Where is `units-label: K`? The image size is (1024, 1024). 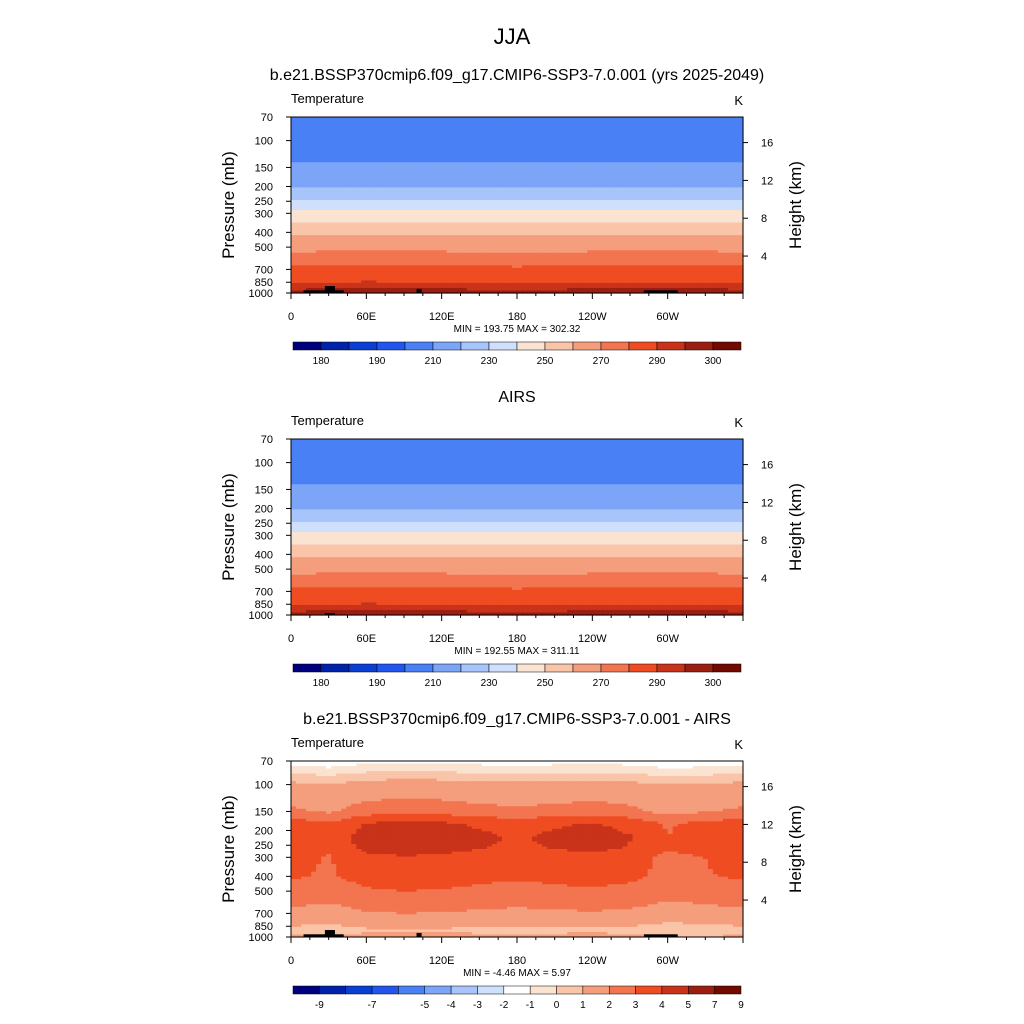
units-label: K is located at coordinates (738, 100).